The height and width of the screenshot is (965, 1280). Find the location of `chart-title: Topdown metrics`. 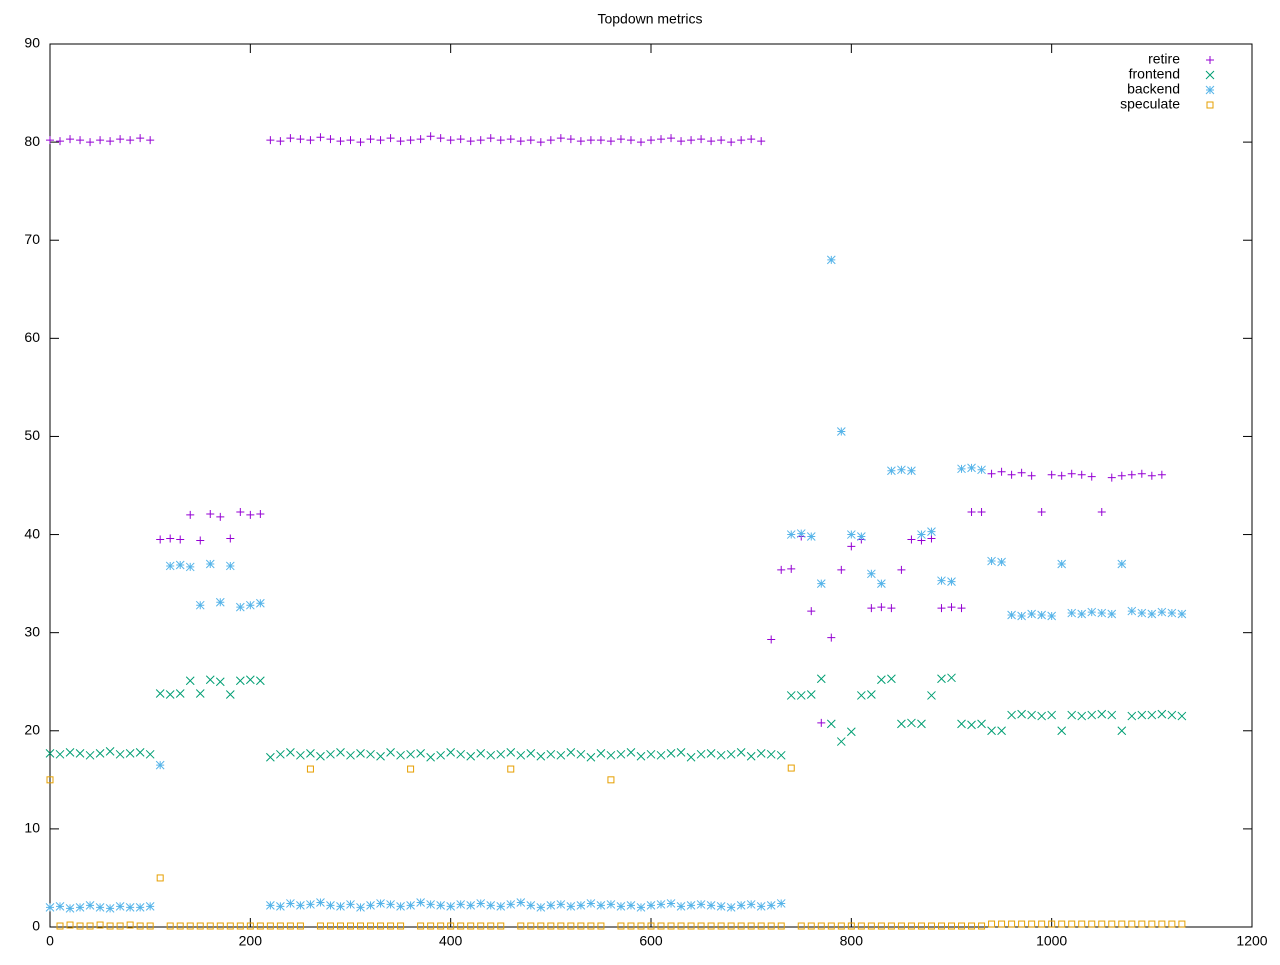

chart-title: Topdown metrics is located at coordinates (649, 19).